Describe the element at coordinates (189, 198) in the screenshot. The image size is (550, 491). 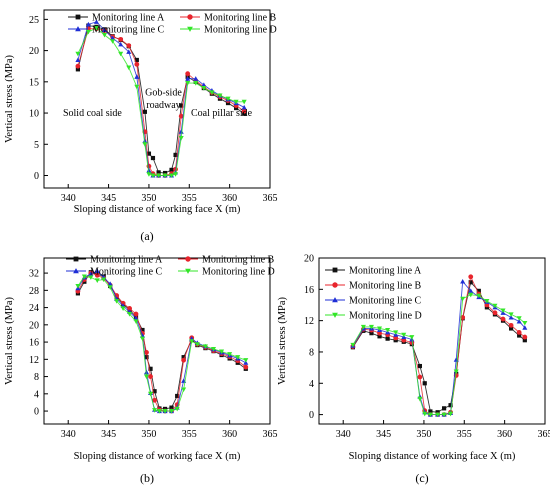
I see `x-tick-label: 355` at that location.